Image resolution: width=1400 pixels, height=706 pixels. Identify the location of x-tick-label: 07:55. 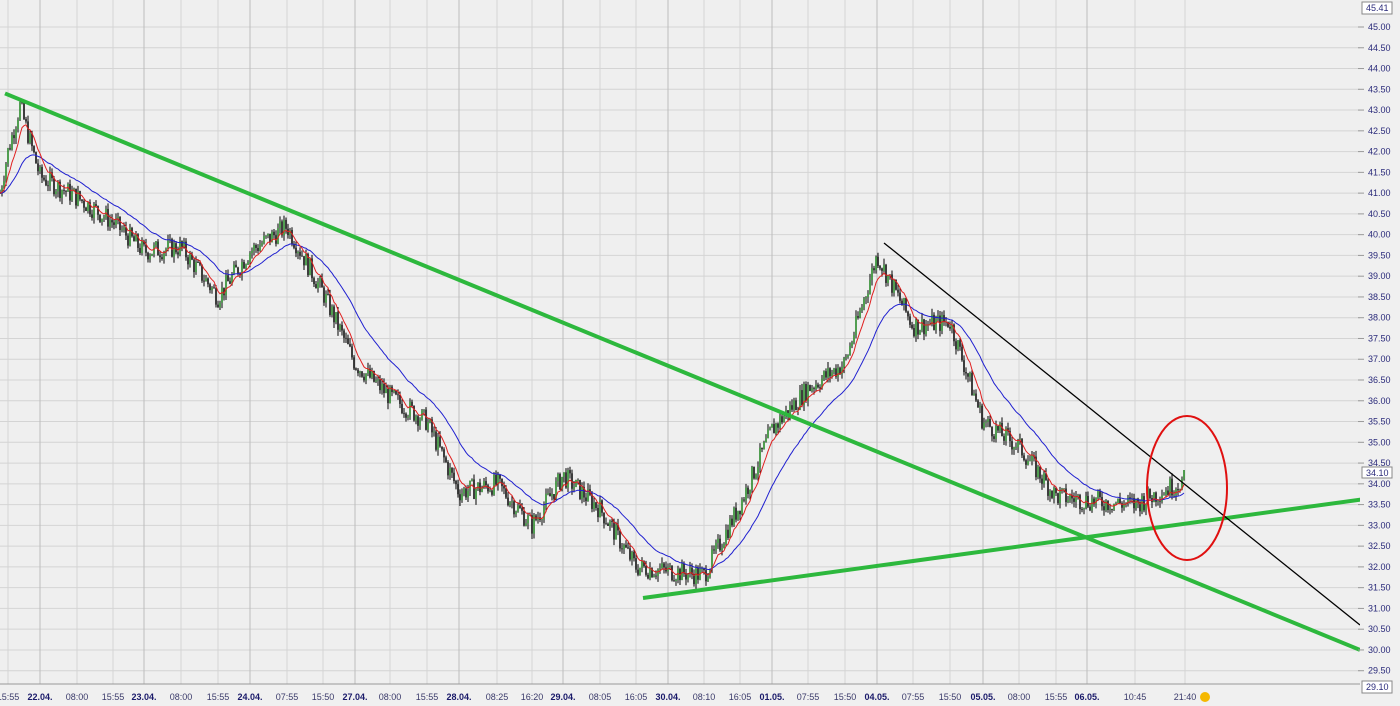
(913, 697).